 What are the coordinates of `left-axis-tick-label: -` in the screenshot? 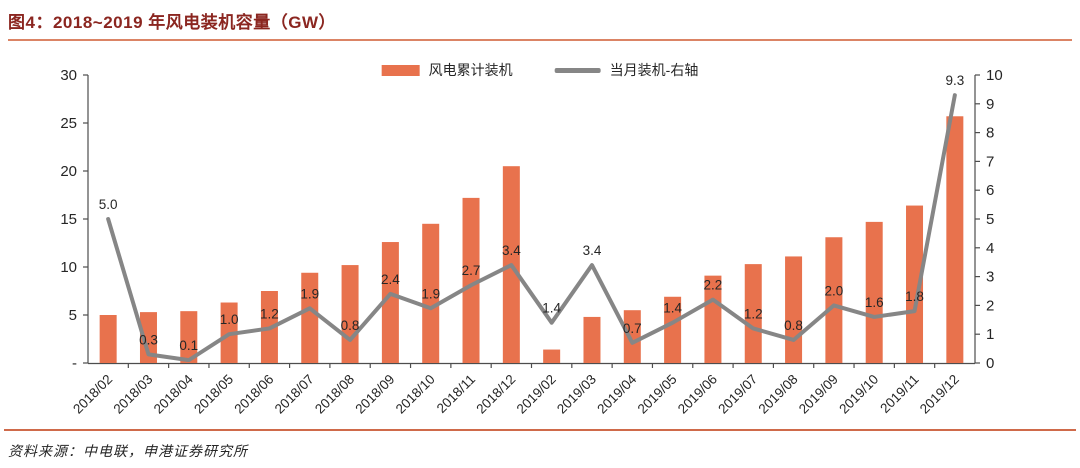 It's located at (74, 363).